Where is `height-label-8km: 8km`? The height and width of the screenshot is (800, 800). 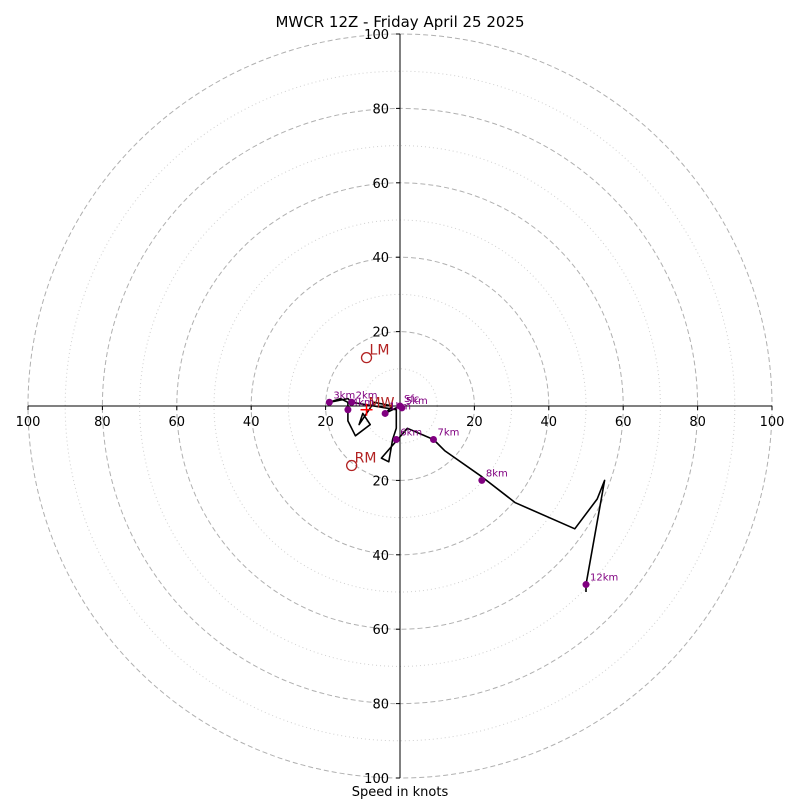 height-label-8km: 8km is located at coordinates (497, 473).